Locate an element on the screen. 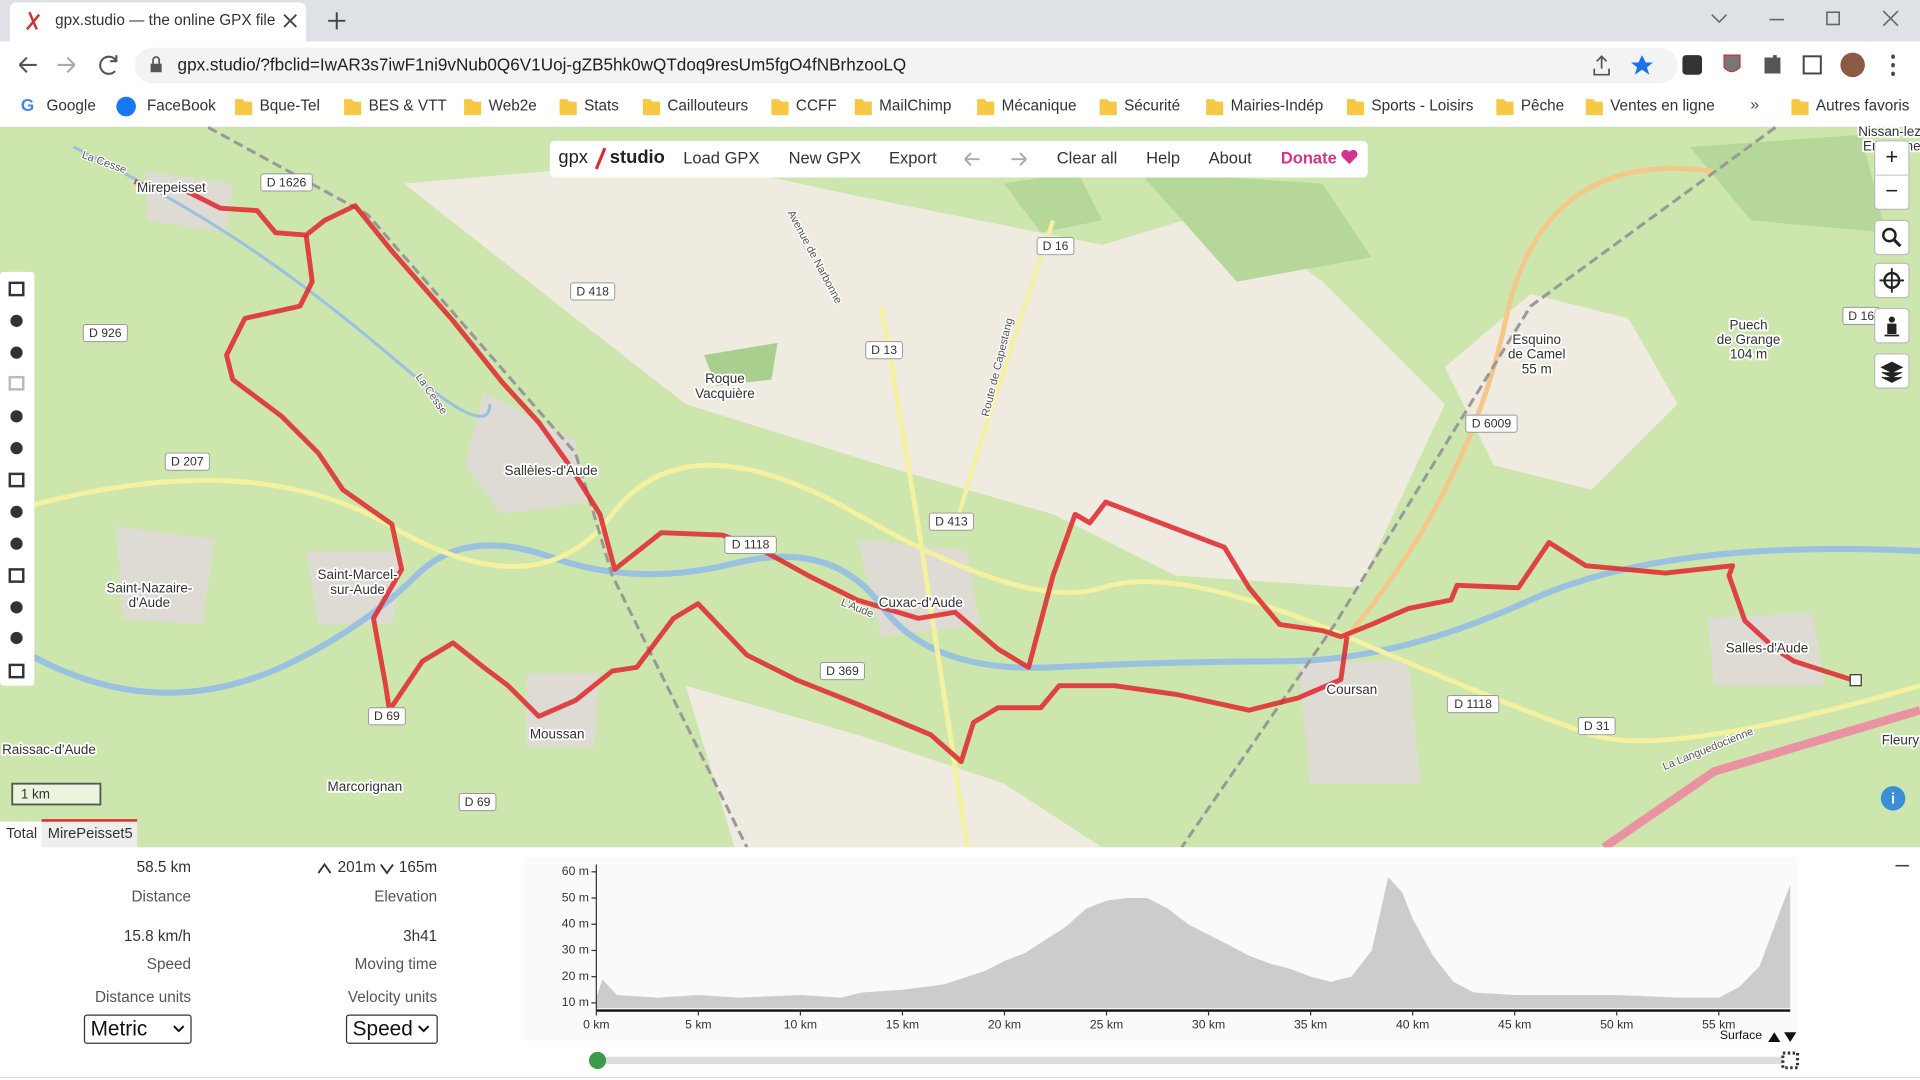 The height and width of the screenshot is (1080, 1920). stat-label: Velocity units is located at coordinates (393, 997).